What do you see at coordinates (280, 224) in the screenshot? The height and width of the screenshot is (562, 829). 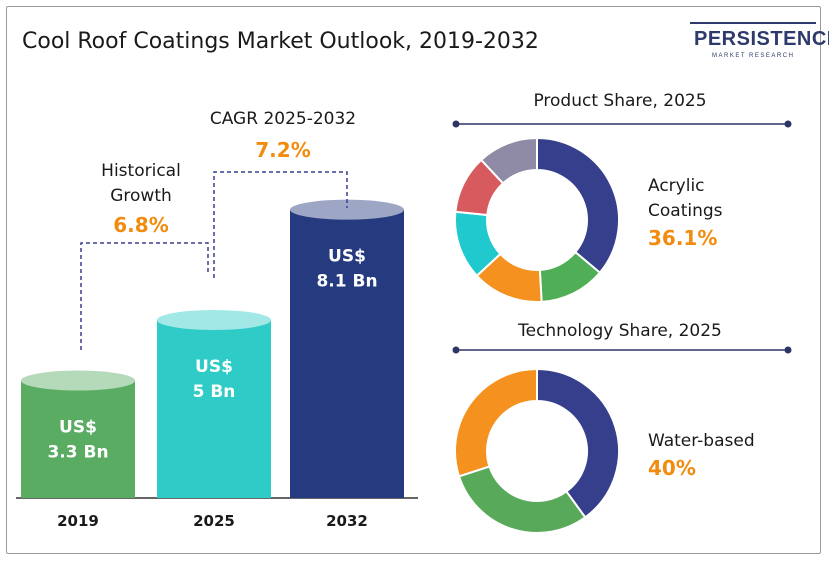 I see `cagr-connector` at bounding box center [280, 224].